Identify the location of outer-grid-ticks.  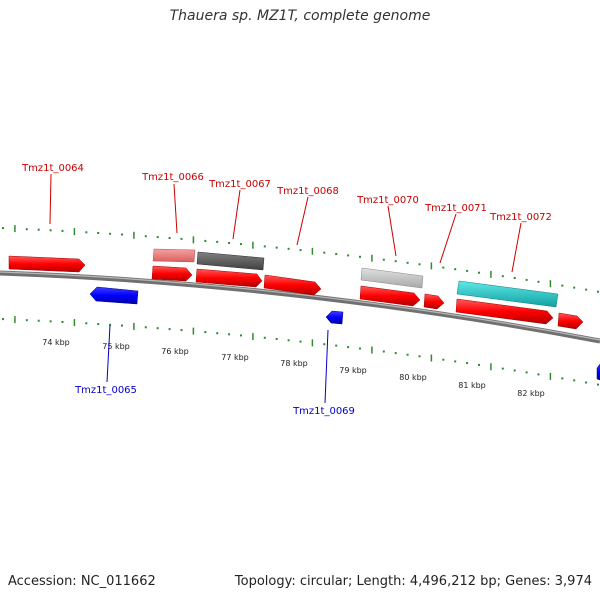
(300, 259).